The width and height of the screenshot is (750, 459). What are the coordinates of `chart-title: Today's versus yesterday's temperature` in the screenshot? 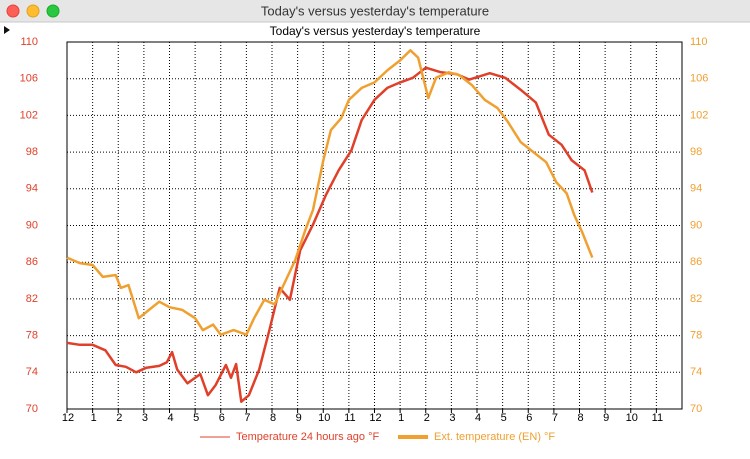 It's located at (375, 31).